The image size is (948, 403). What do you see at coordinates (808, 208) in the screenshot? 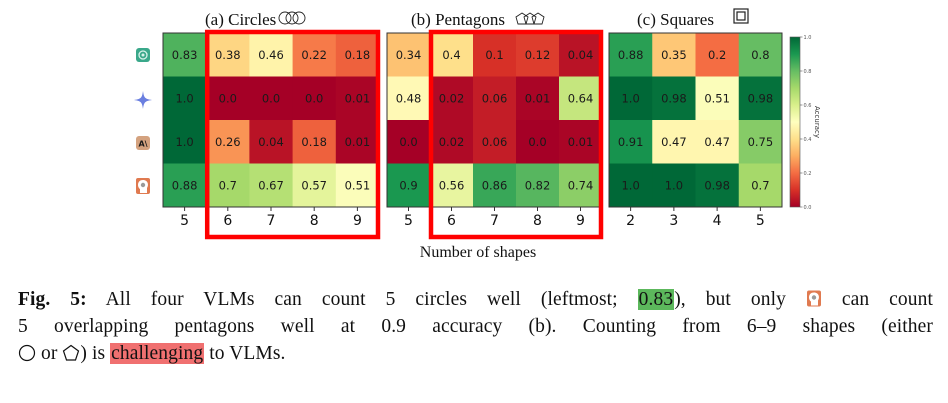
I see `colorbar-tick-label: 0.0` at bounding box center [808, 208].